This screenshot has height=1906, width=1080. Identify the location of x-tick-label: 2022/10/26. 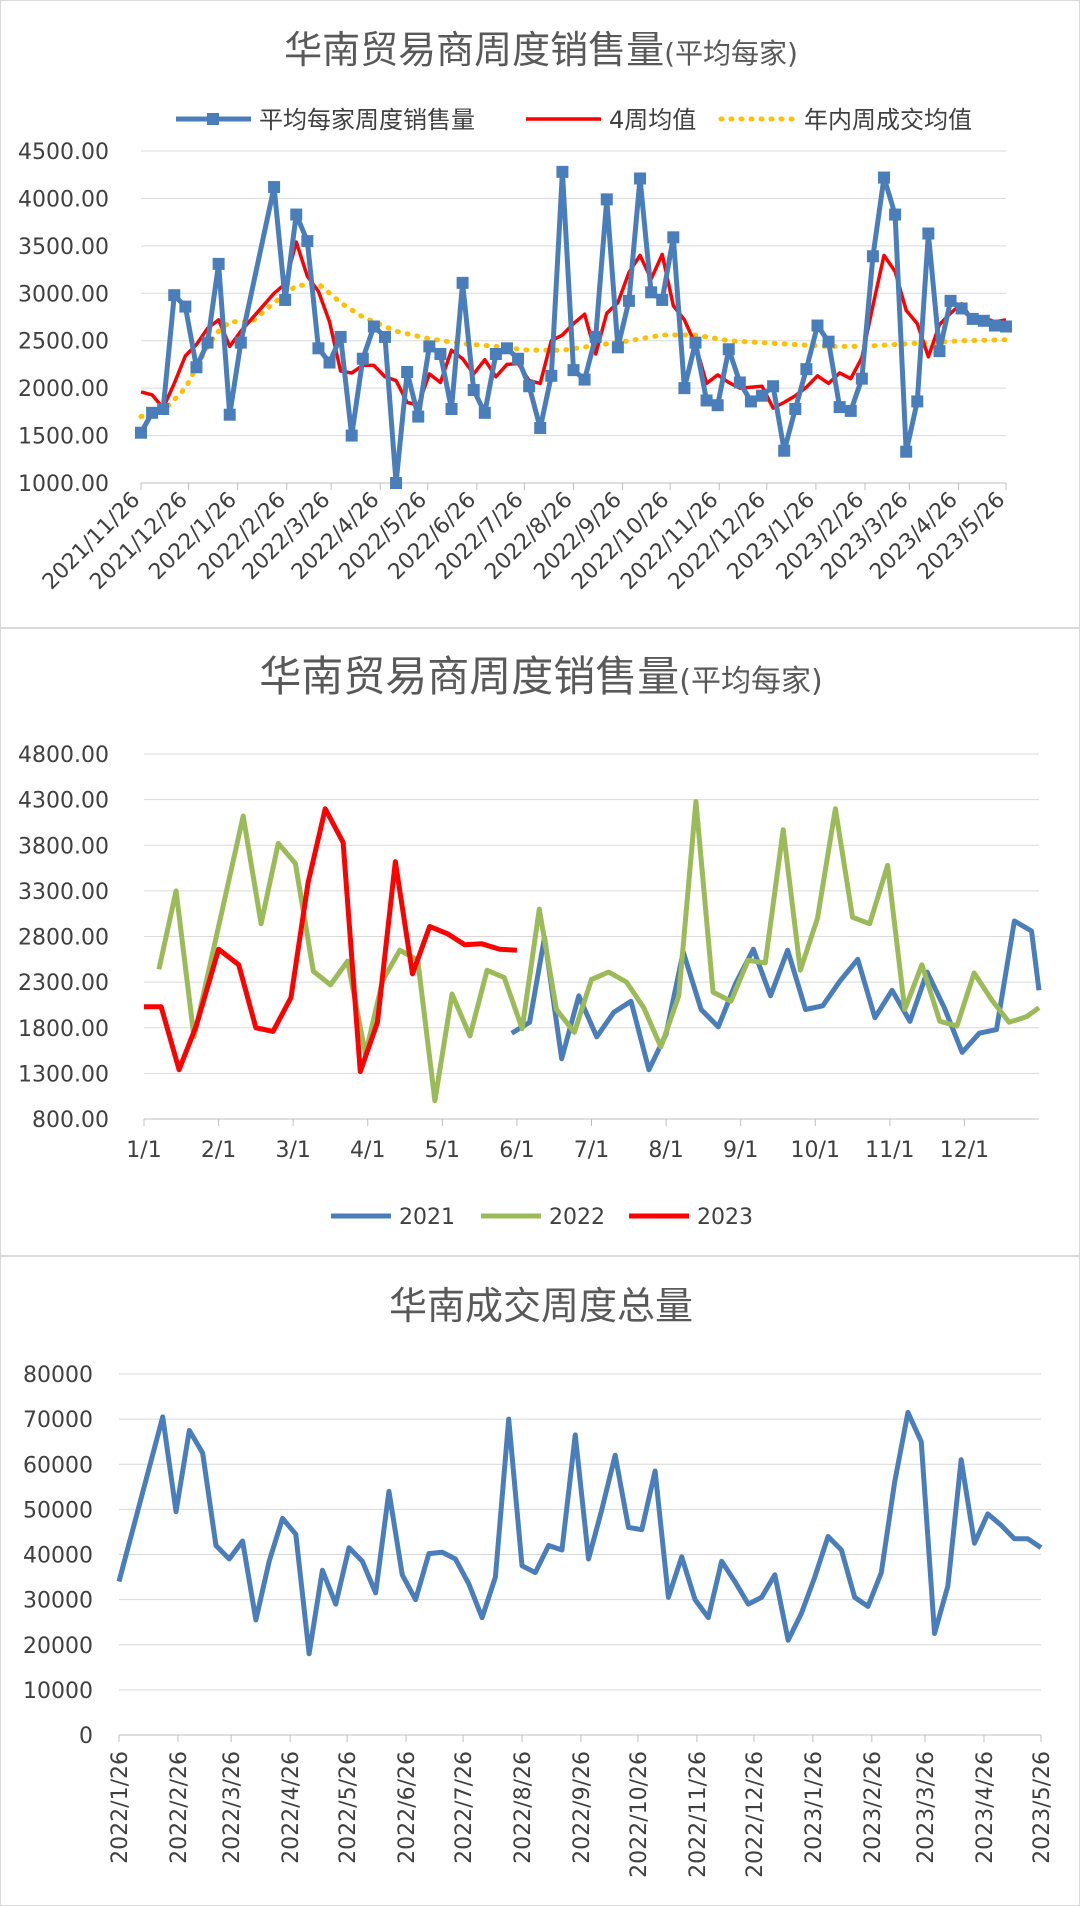
(639, 1814).